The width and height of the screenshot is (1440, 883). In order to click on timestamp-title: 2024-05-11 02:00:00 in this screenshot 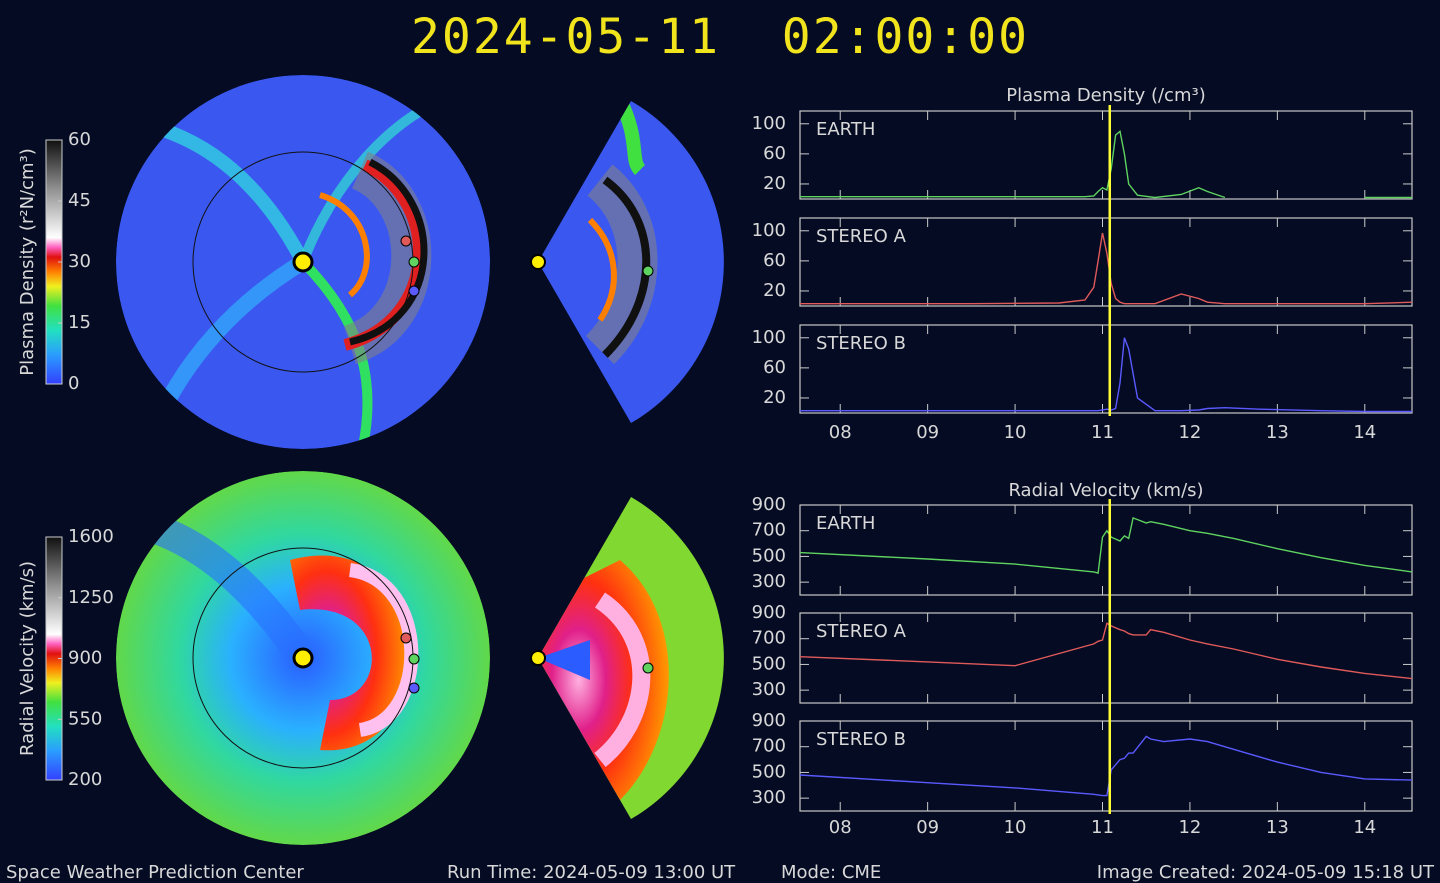, I will do `click(720, 37)`.